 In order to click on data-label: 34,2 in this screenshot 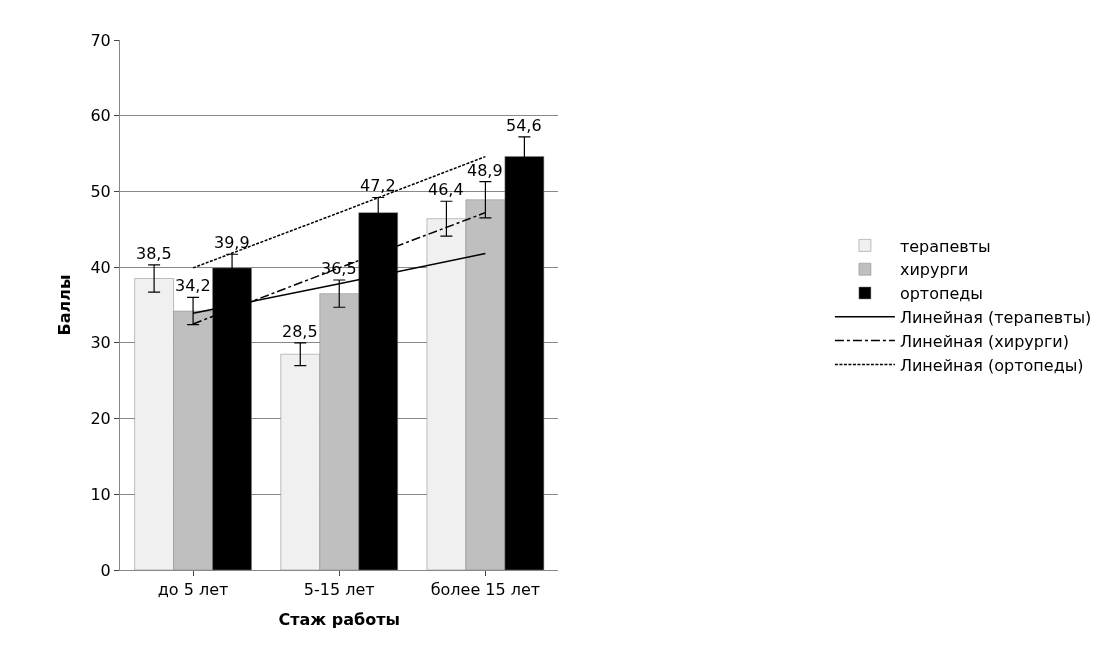, I will do `click(193, 285)`.